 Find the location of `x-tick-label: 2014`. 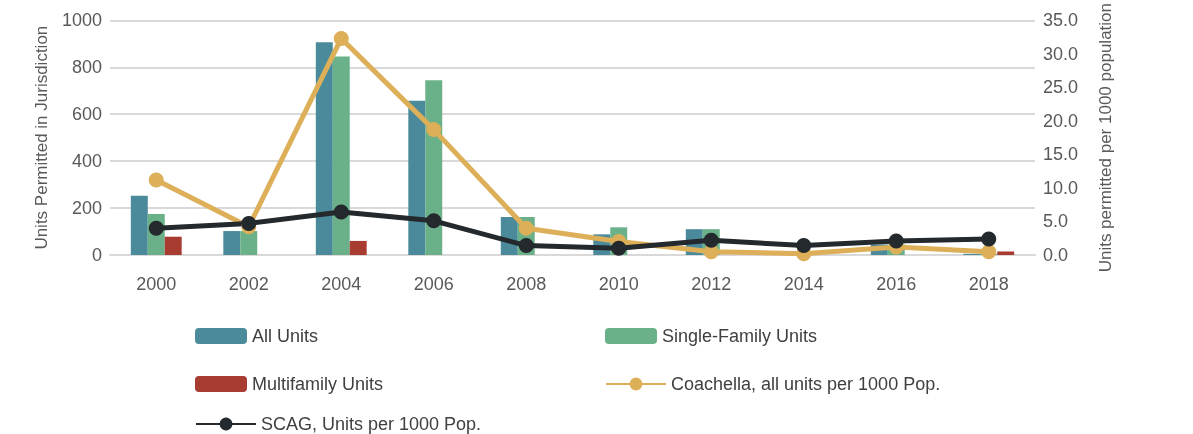

x-tick-label: 2014 is located at coordinates (803, 284).